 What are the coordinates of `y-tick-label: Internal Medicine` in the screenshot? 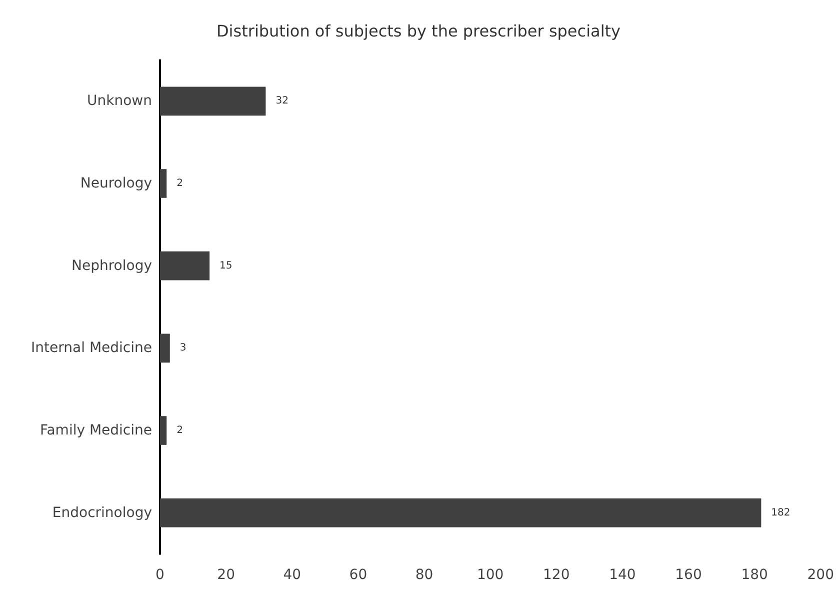 It's located at (91, 348).